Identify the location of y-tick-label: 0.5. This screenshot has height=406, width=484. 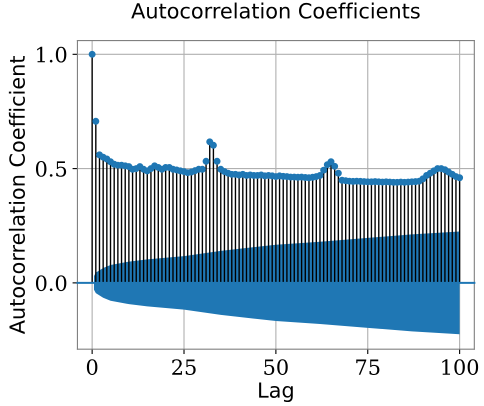
(51, 169).